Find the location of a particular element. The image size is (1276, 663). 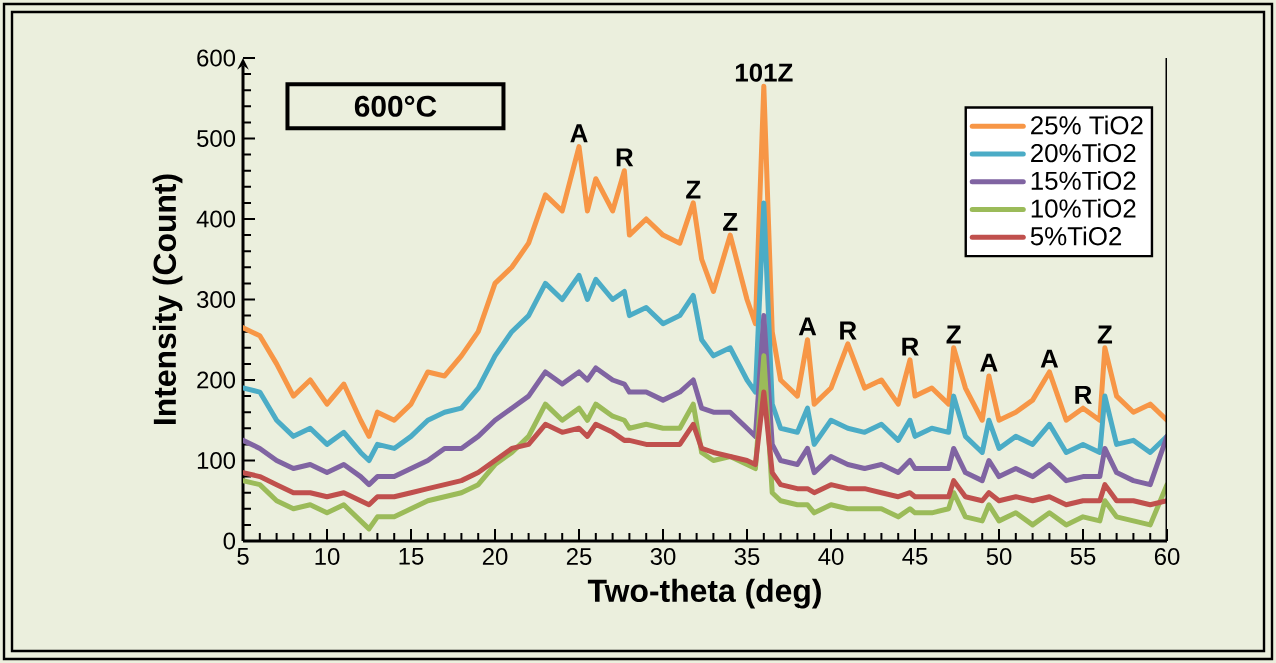

legend-label: 25% TiO2 is located at coordinates (1087, 125).